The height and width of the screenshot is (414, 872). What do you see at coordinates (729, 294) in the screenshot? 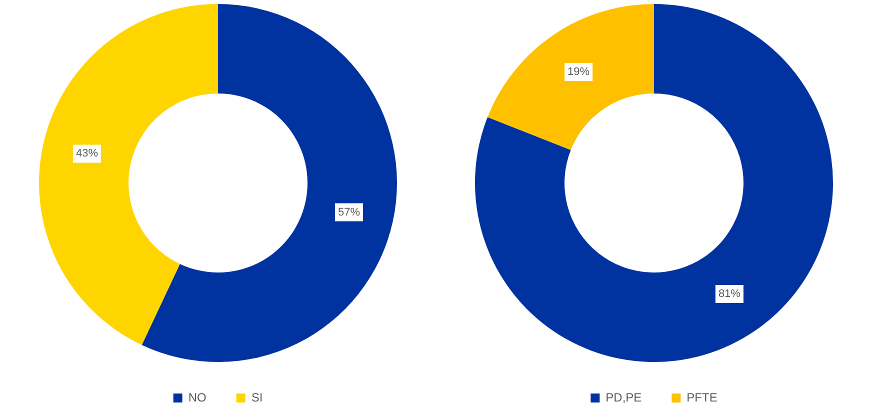
I see `data-label: 81%` at bounding box center [729, 294].